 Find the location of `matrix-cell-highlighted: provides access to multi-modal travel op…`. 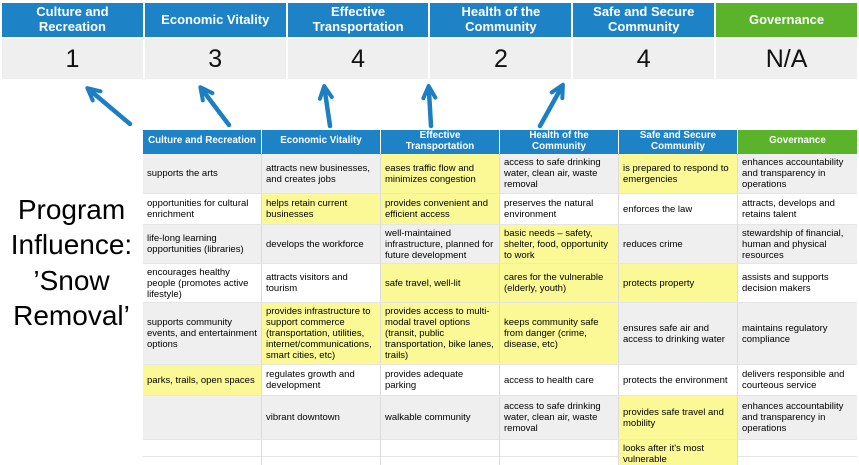

matrix-cell-highlighted: provides access to multi-modal travel op… is located at coordinates (440, 333).